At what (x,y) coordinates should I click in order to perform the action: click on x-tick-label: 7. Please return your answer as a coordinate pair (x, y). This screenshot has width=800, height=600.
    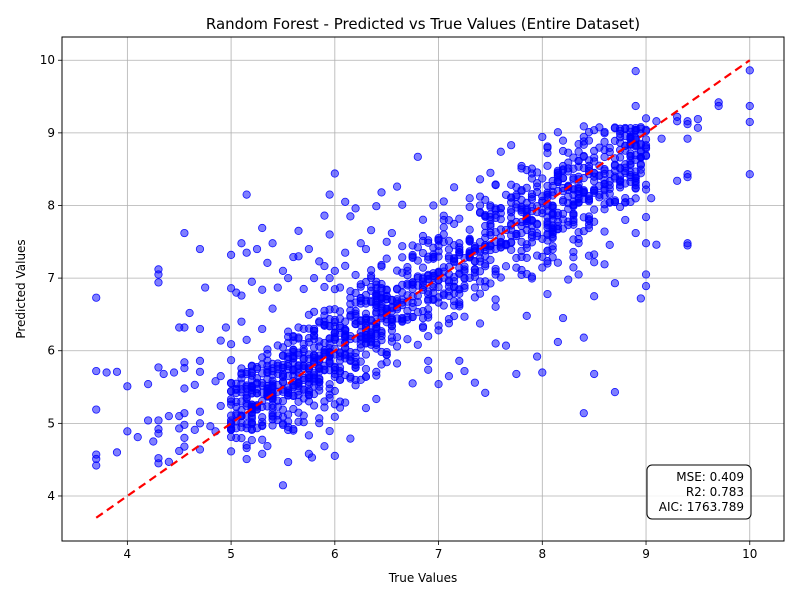
    Looking at the image, I should click on (439, 554).